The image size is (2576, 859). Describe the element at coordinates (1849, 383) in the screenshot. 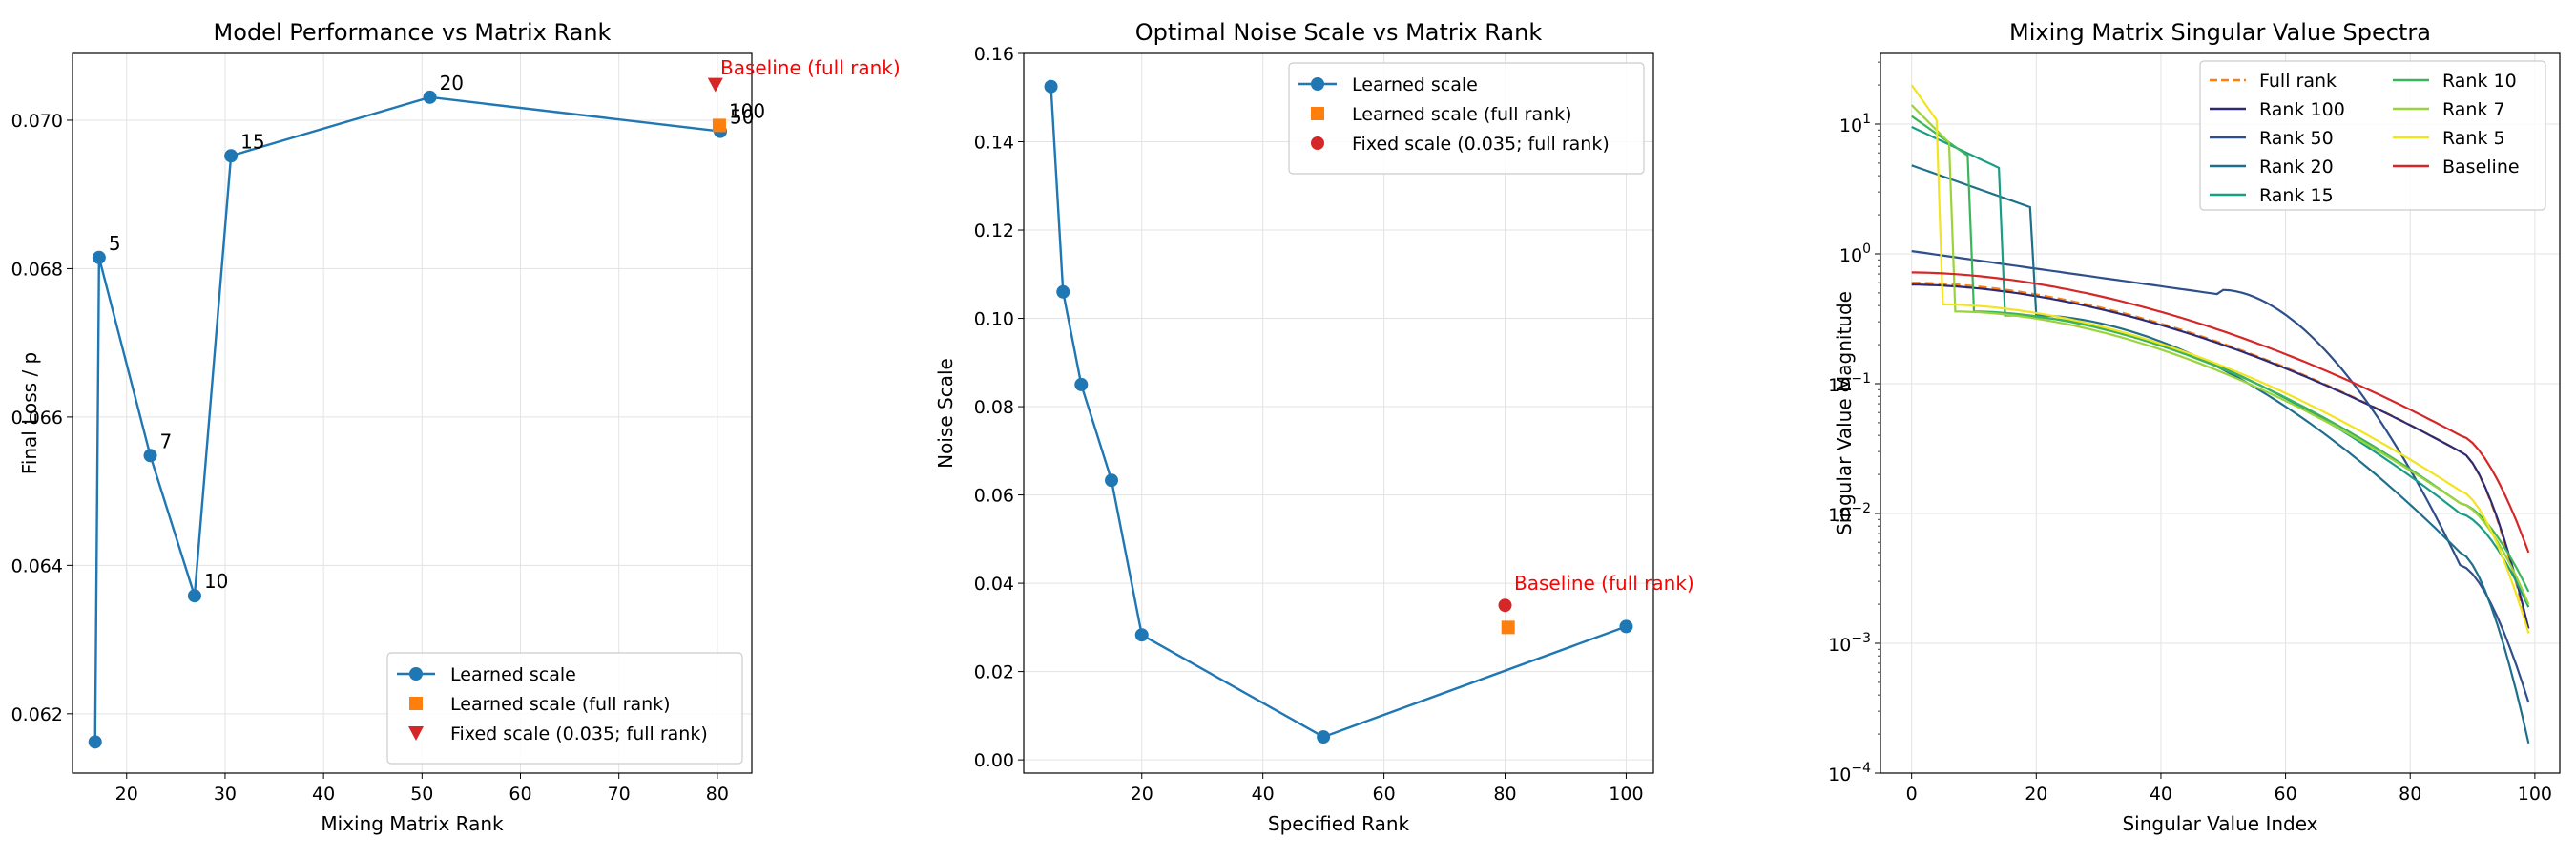

I see `y-tick-label: 10⁻¹` at that location.